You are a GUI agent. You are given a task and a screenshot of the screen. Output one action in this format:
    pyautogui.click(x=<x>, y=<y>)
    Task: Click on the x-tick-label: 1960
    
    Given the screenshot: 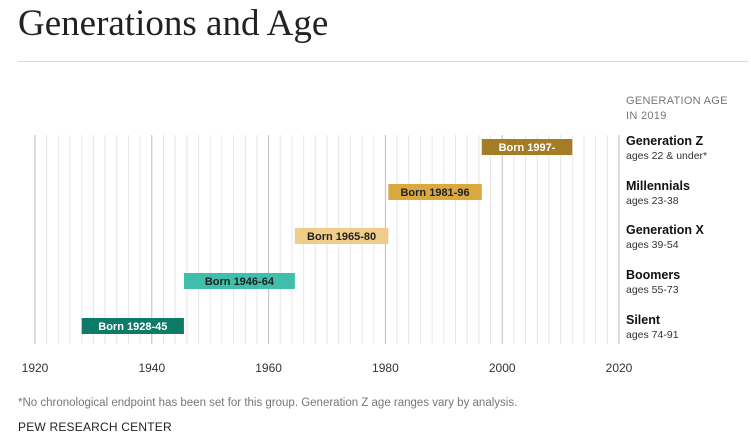 What is the action you would take?
    pyautogui.click(x=268, y=368)
    